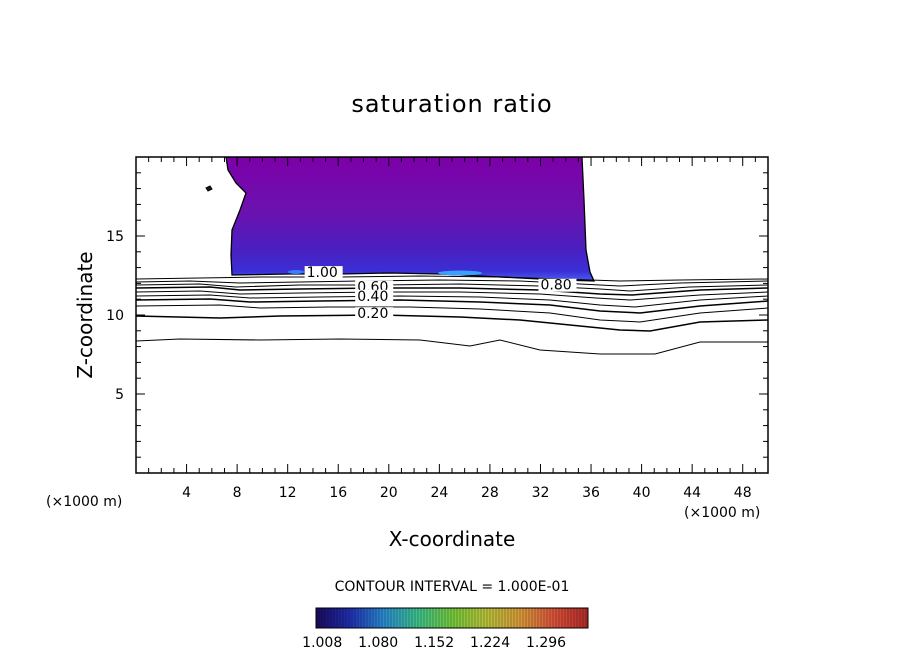 This screenshot has width=904, height=658. I want to click on colorbar-frame, so click(452, 618).